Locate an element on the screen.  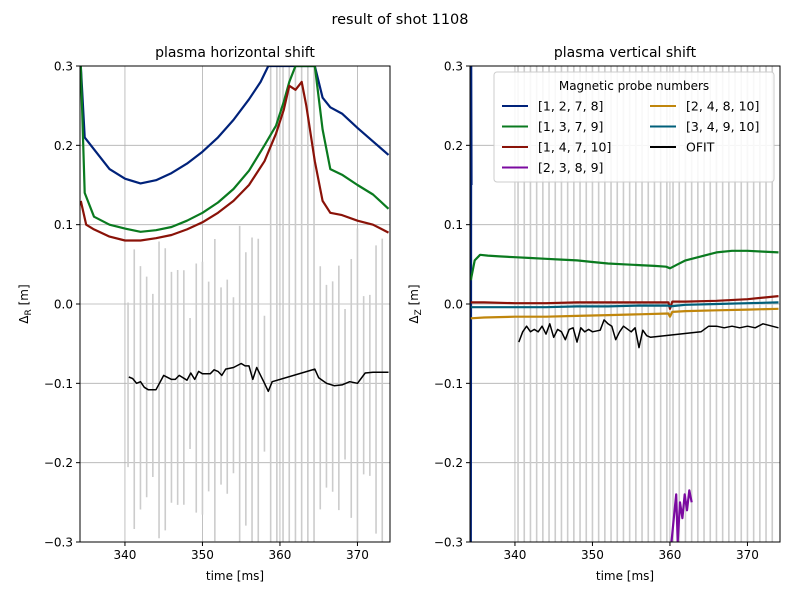
legend-box is located at coordinates (634, 127).